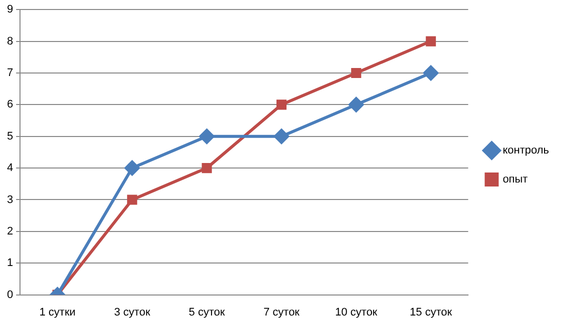 This screenshot has width=569, height=326. What do you see at coordinates (57, 312) in the screenshot?
I see `x-tick-label: 1 сутки` at bounding box center [57, 312].